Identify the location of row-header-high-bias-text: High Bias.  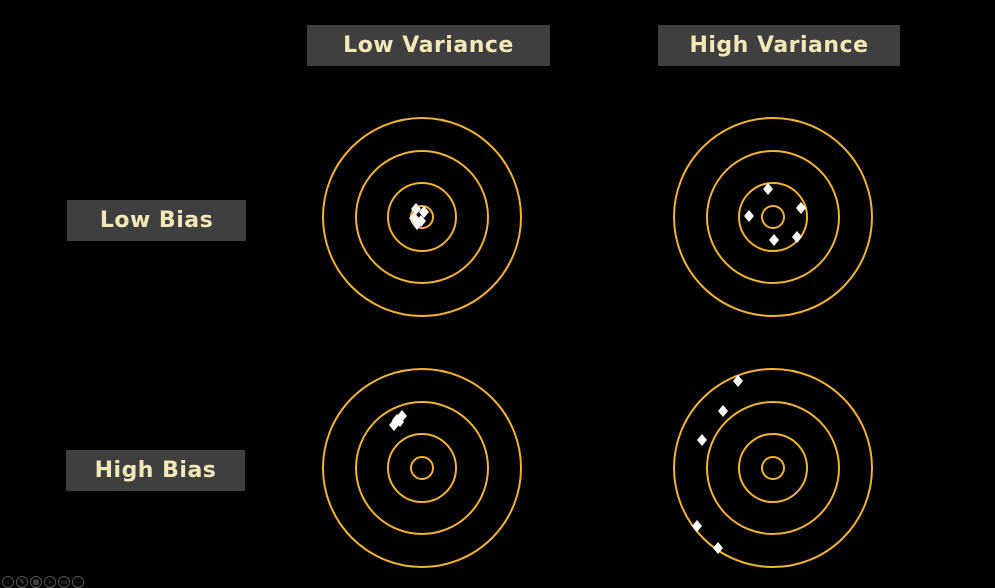
(155, 470).